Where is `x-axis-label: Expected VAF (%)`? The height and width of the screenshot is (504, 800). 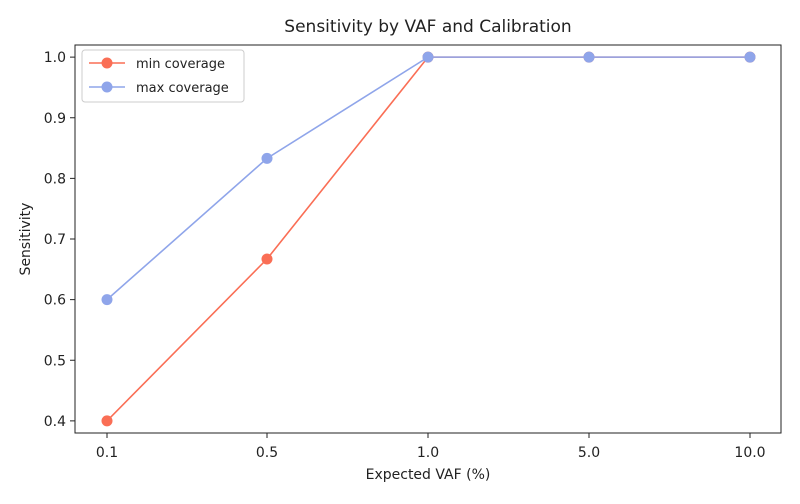 x-axis-label: Expected VAF (%) is located at coordinates (428, 475).